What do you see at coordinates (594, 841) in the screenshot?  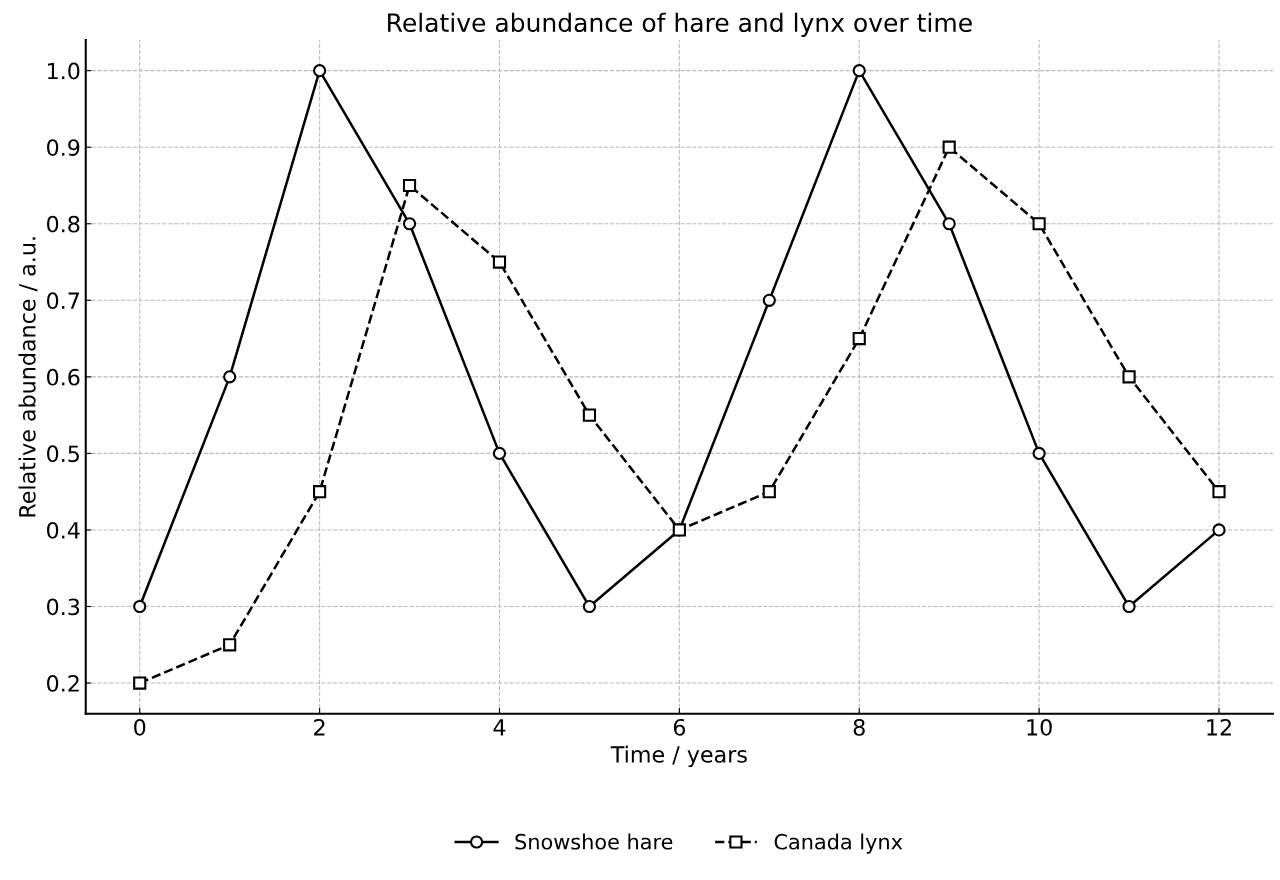 I see `legend-label: Snowshoe hare` at bounding box center [594, 841].